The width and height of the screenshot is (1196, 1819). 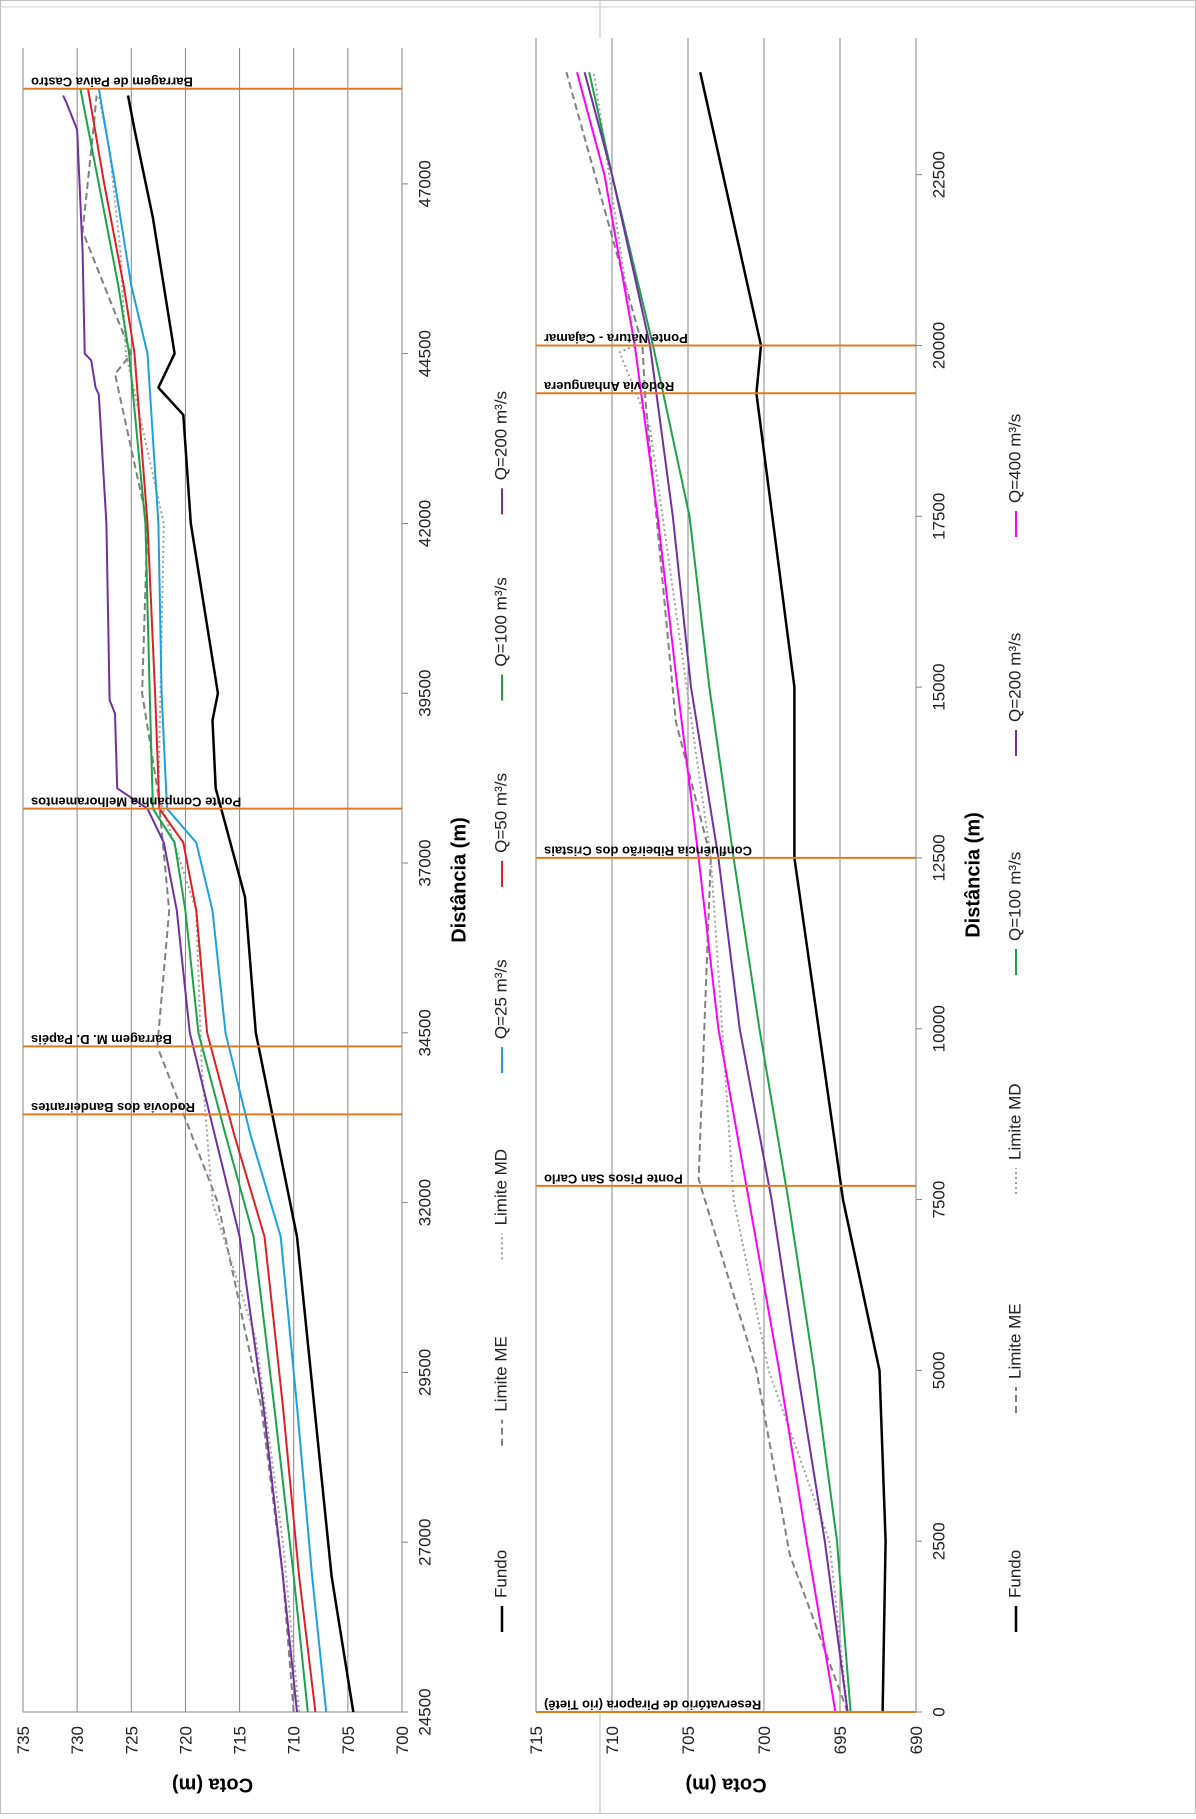 I want to click on legend-label: Q=25 m³/s, so click(x=500, y=999).